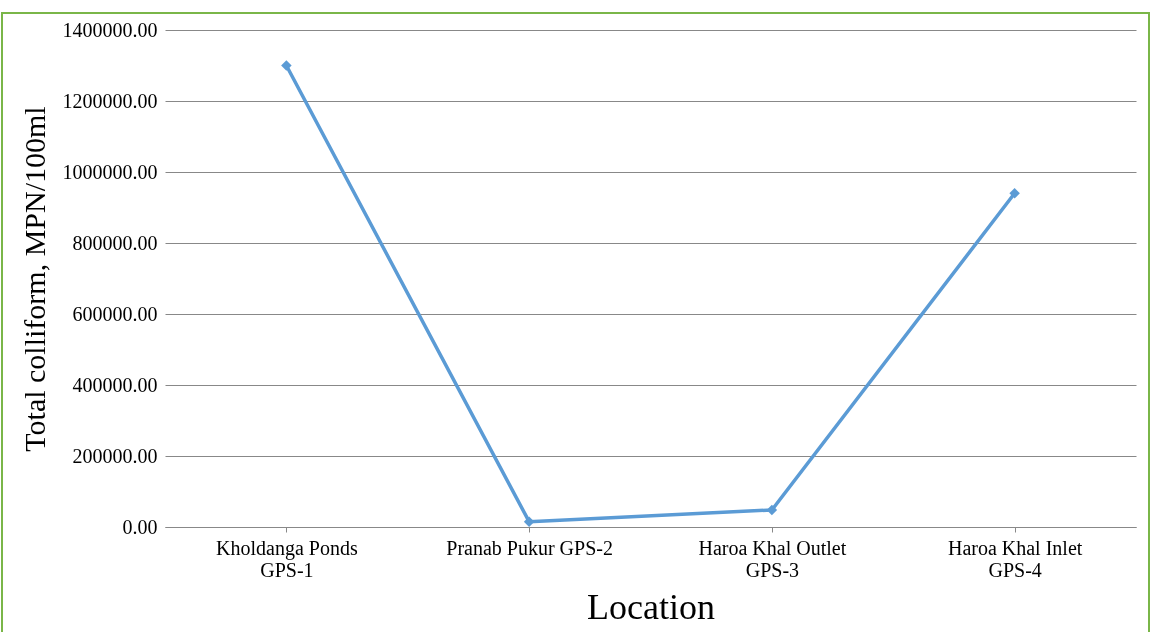  What do you see at coordinates (110, 29) in the screenshot?
I see `y-tick-label: 1400000.00` at bounding box center [110, 29].